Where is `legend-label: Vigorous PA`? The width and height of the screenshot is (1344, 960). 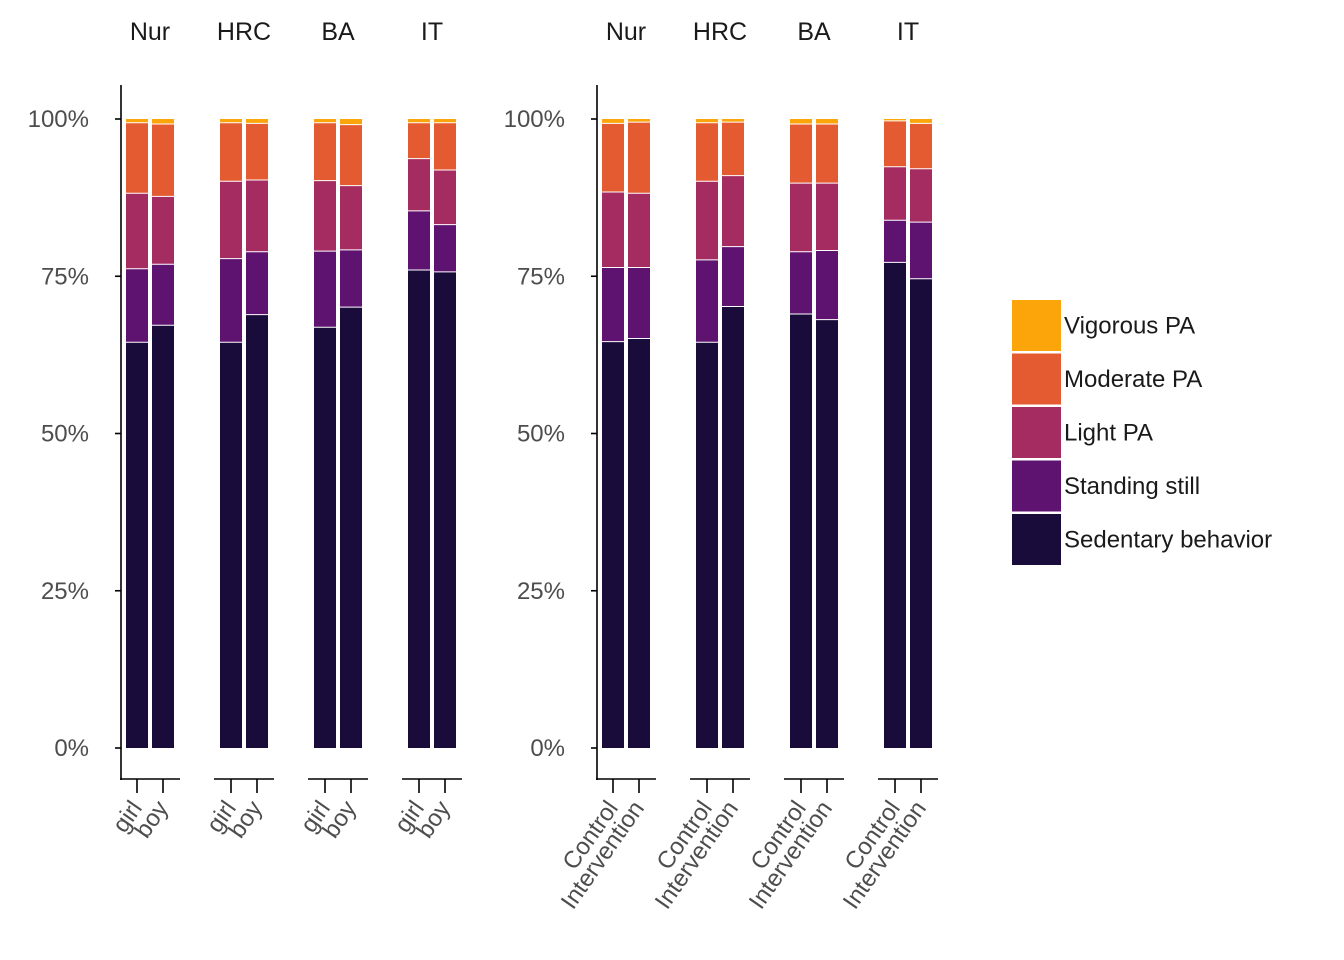
legend-label: Vigorous PA is located at coordinates (1129, 326).